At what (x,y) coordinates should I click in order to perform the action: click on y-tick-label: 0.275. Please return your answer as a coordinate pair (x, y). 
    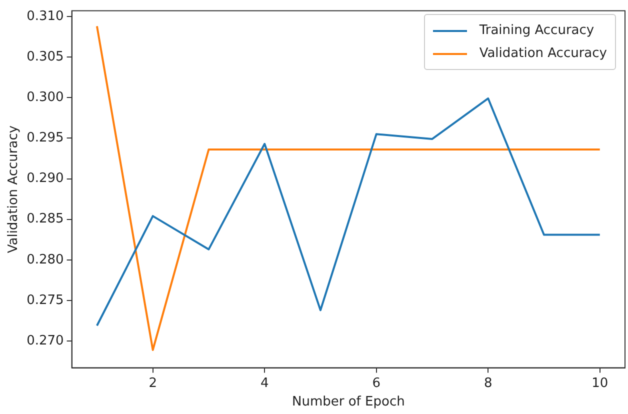
    Looking at the image, I should click on (45, 300).